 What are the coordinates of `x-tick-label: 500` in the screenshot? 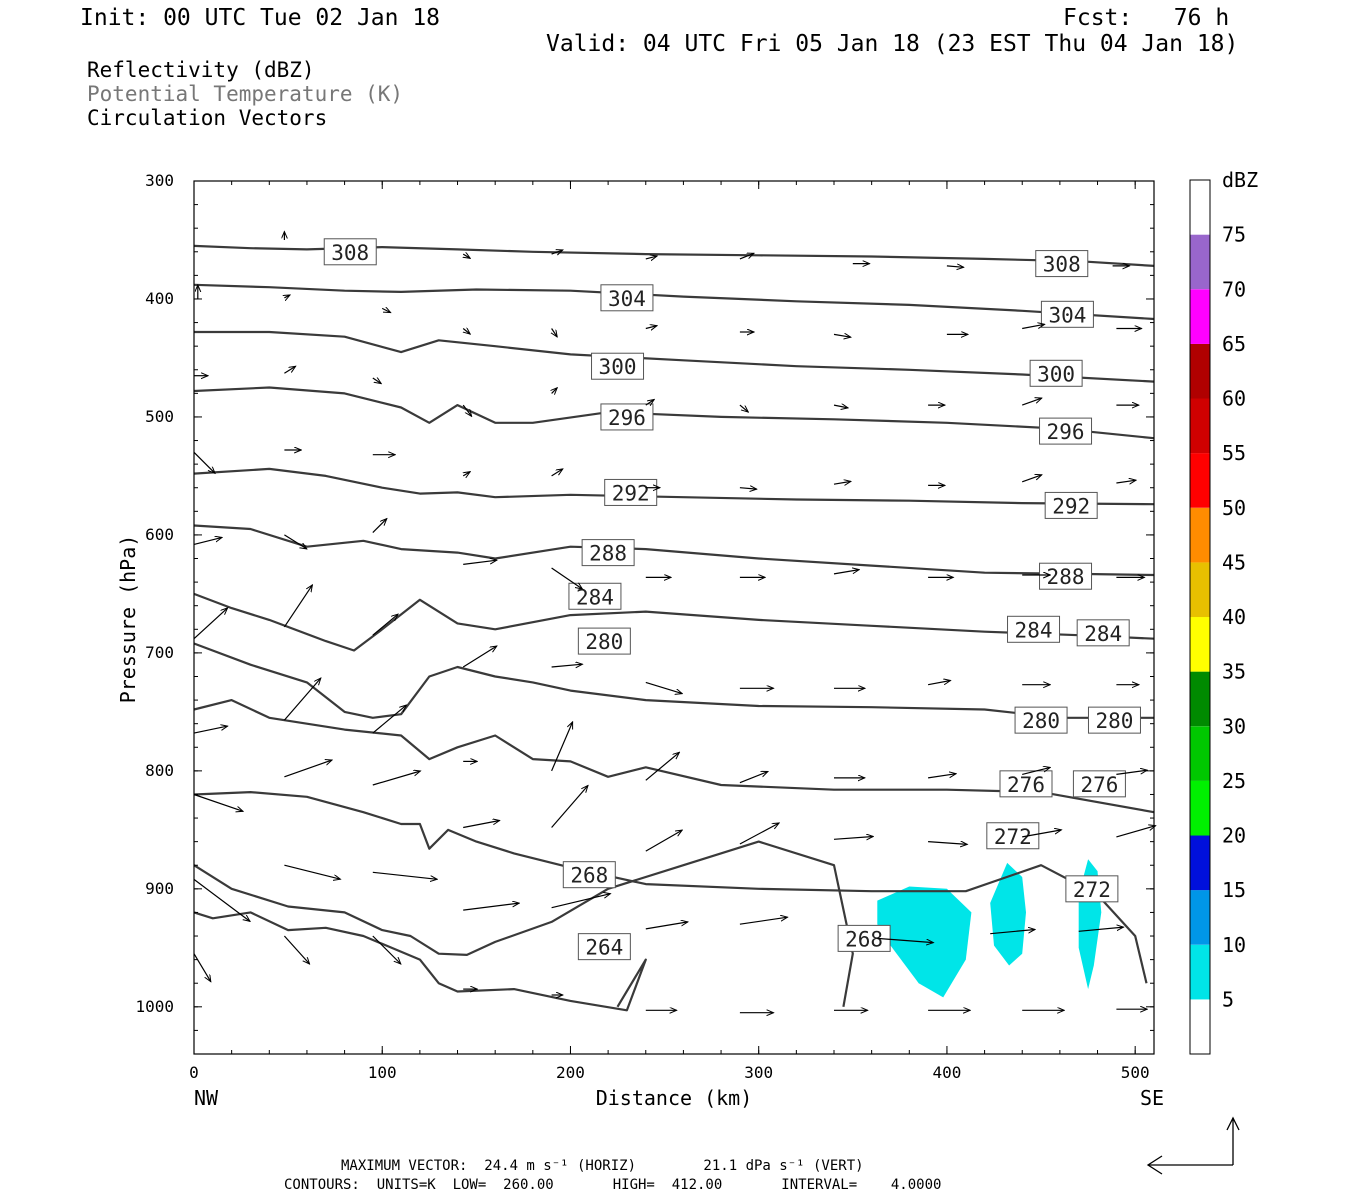 It's located at (1135, 1072).